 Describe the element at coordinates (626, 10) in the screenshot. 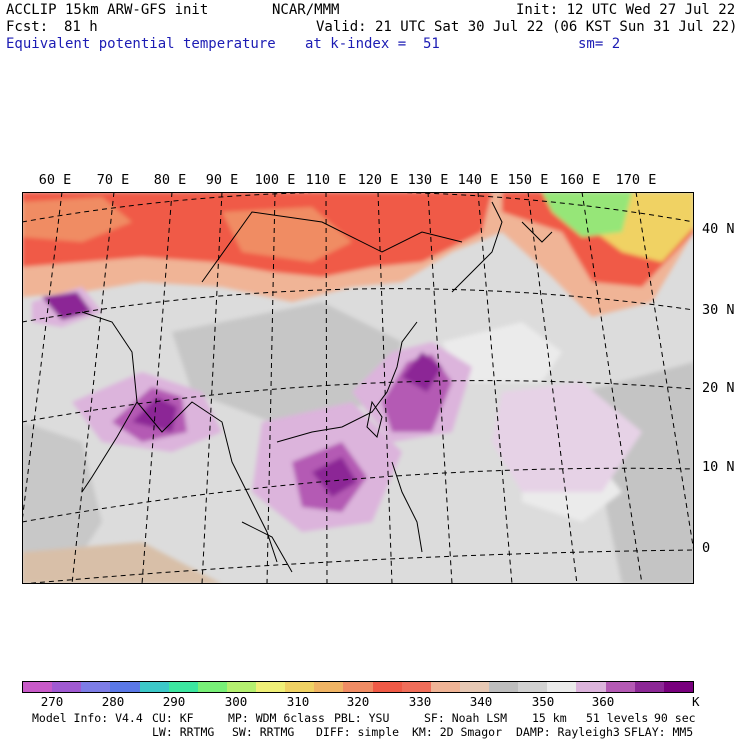

I see `init-time: Init: 12 UTC Wed 27 Jul 22` at that location.